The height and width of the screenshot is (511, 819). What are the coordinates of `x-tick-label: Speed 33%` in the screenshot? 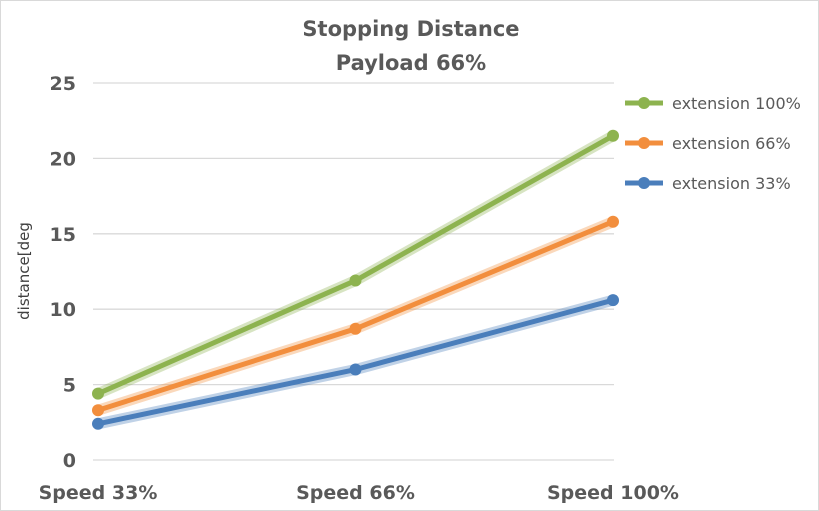 It's located at (98, 493).